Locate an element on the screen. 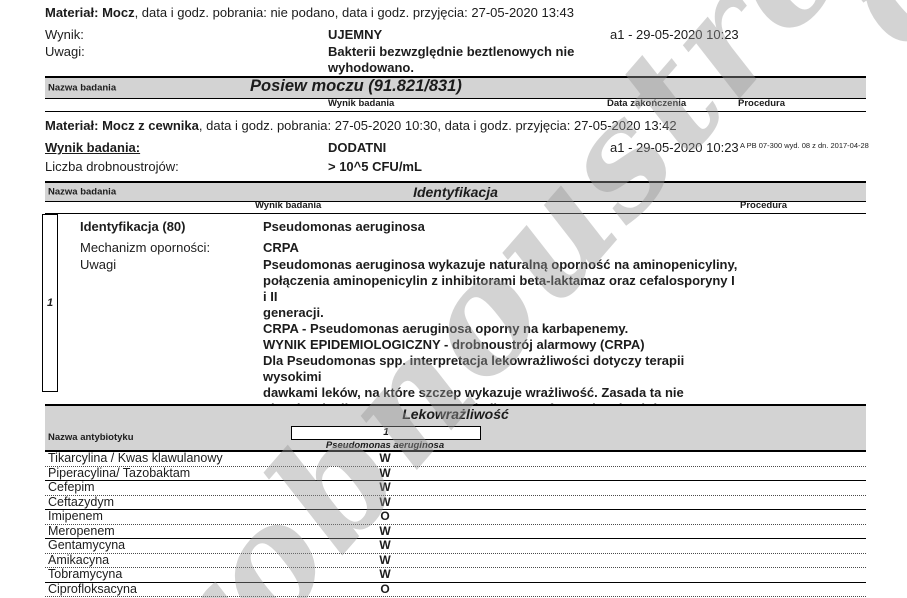 The image size is (907, 598). antibiotic-name: Imipenem is located at coordinates (75, 516).